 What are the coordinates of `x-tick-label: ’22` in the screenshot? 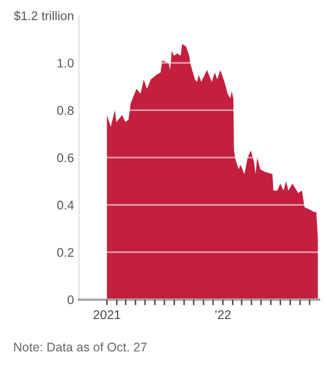 It's located at (223, 315).